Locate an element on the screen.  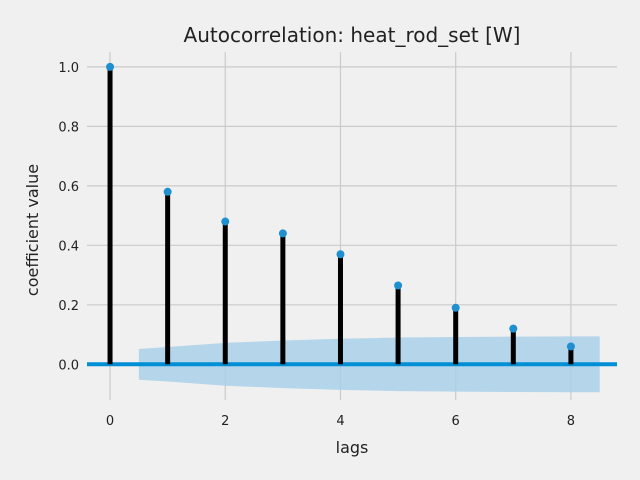
x-tick-6: 6 is located at coordinates (456, 421).